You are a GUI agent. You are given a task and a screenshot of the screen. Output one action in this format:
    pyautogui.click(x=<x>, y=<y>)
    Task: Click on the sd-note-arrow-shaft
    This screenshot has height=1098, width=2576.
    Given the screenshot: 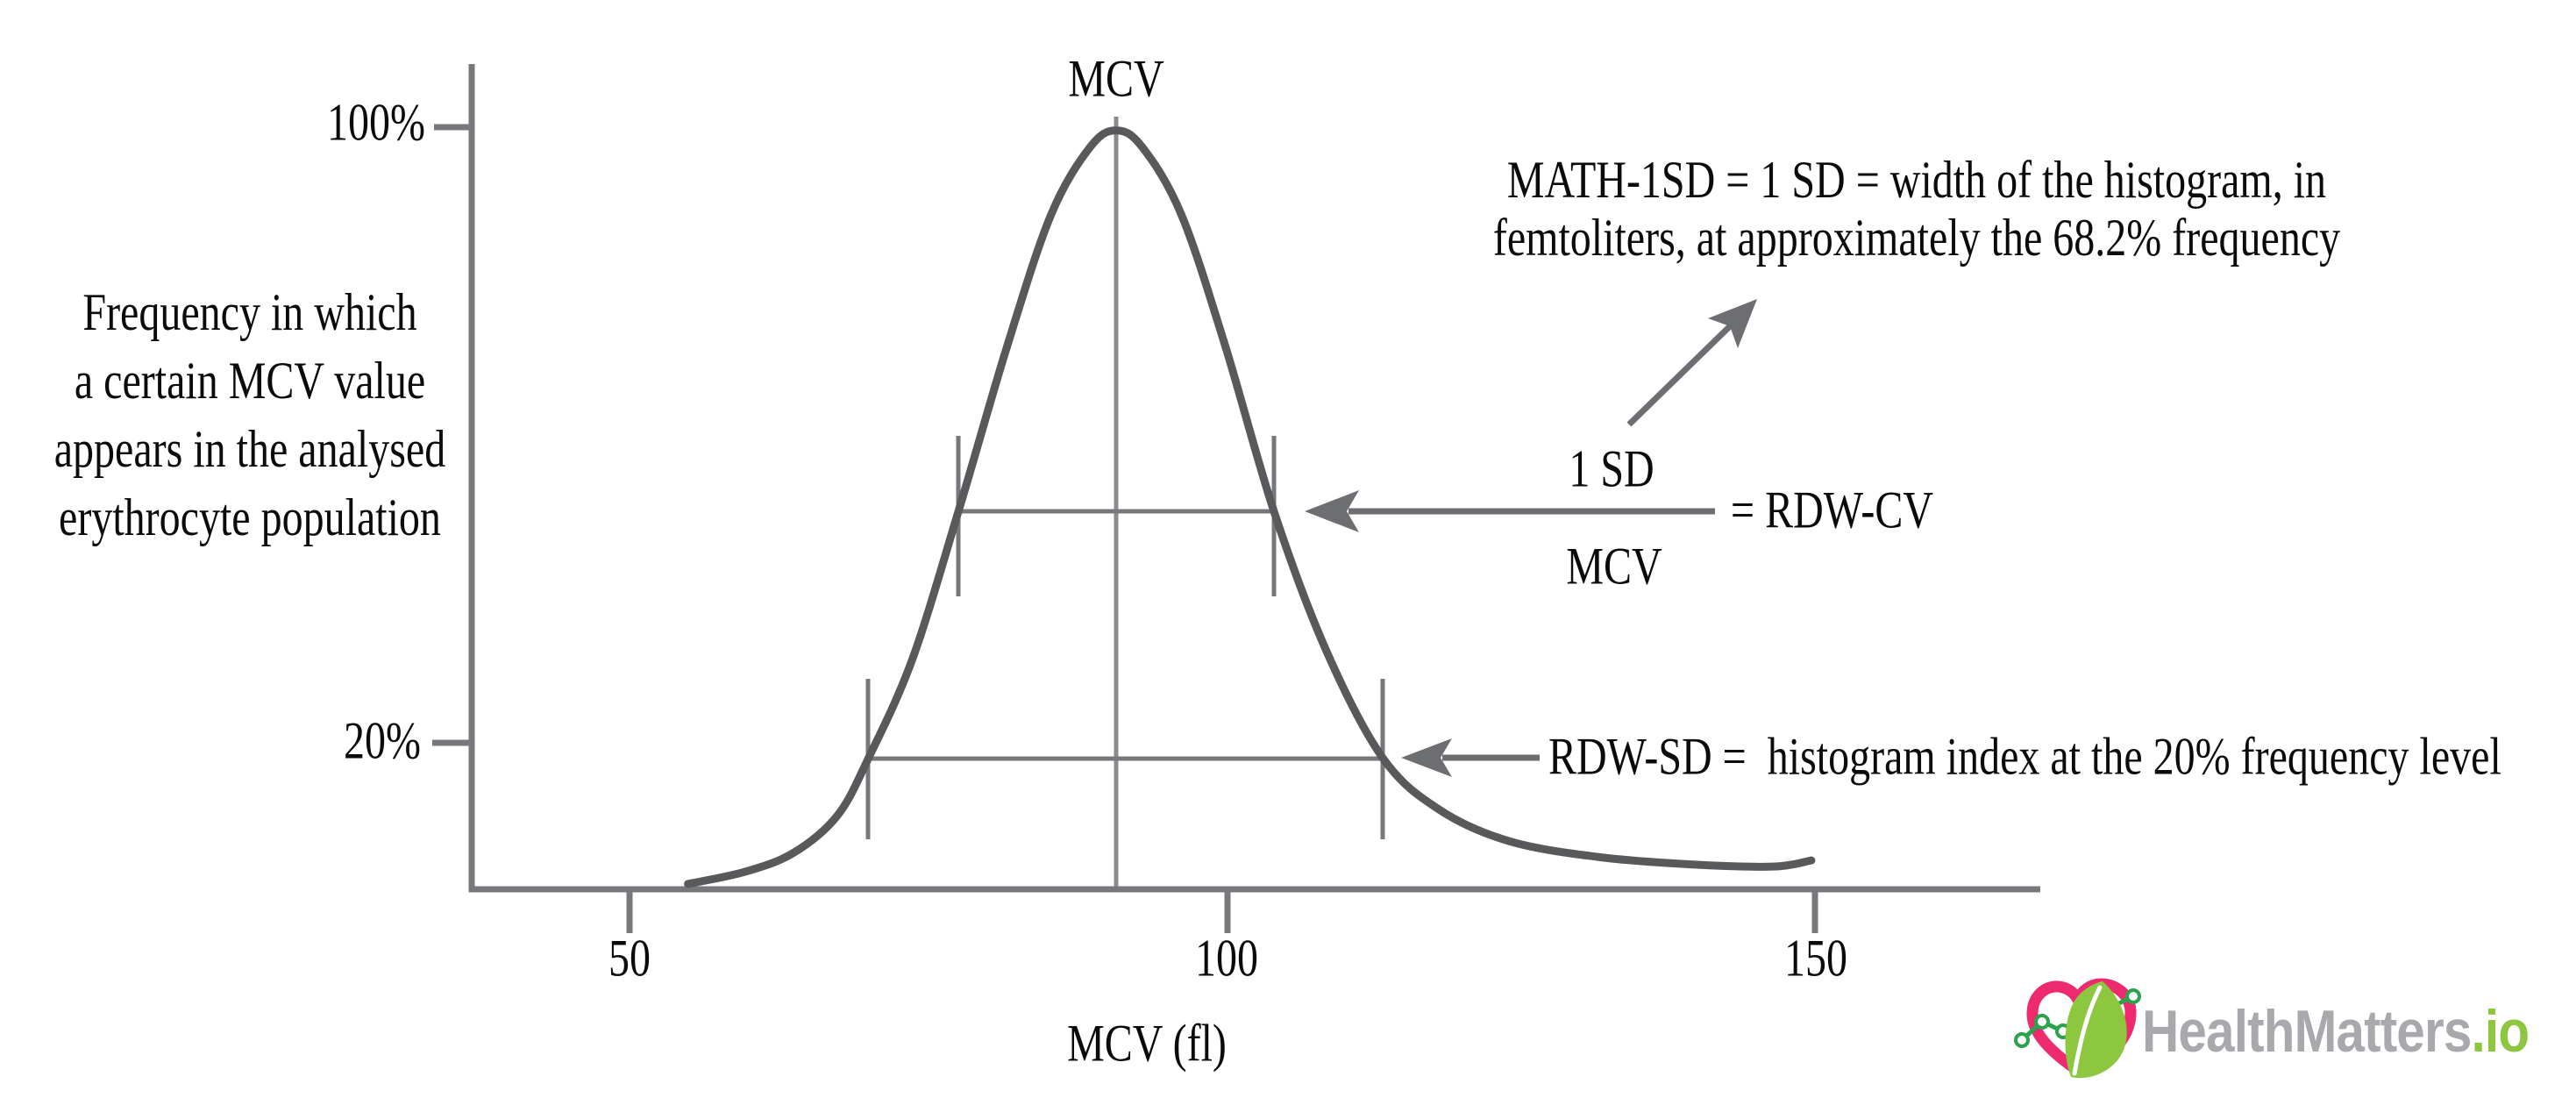 What is the action you would take?
    pyautogui.click(x=1679, y=375)
    